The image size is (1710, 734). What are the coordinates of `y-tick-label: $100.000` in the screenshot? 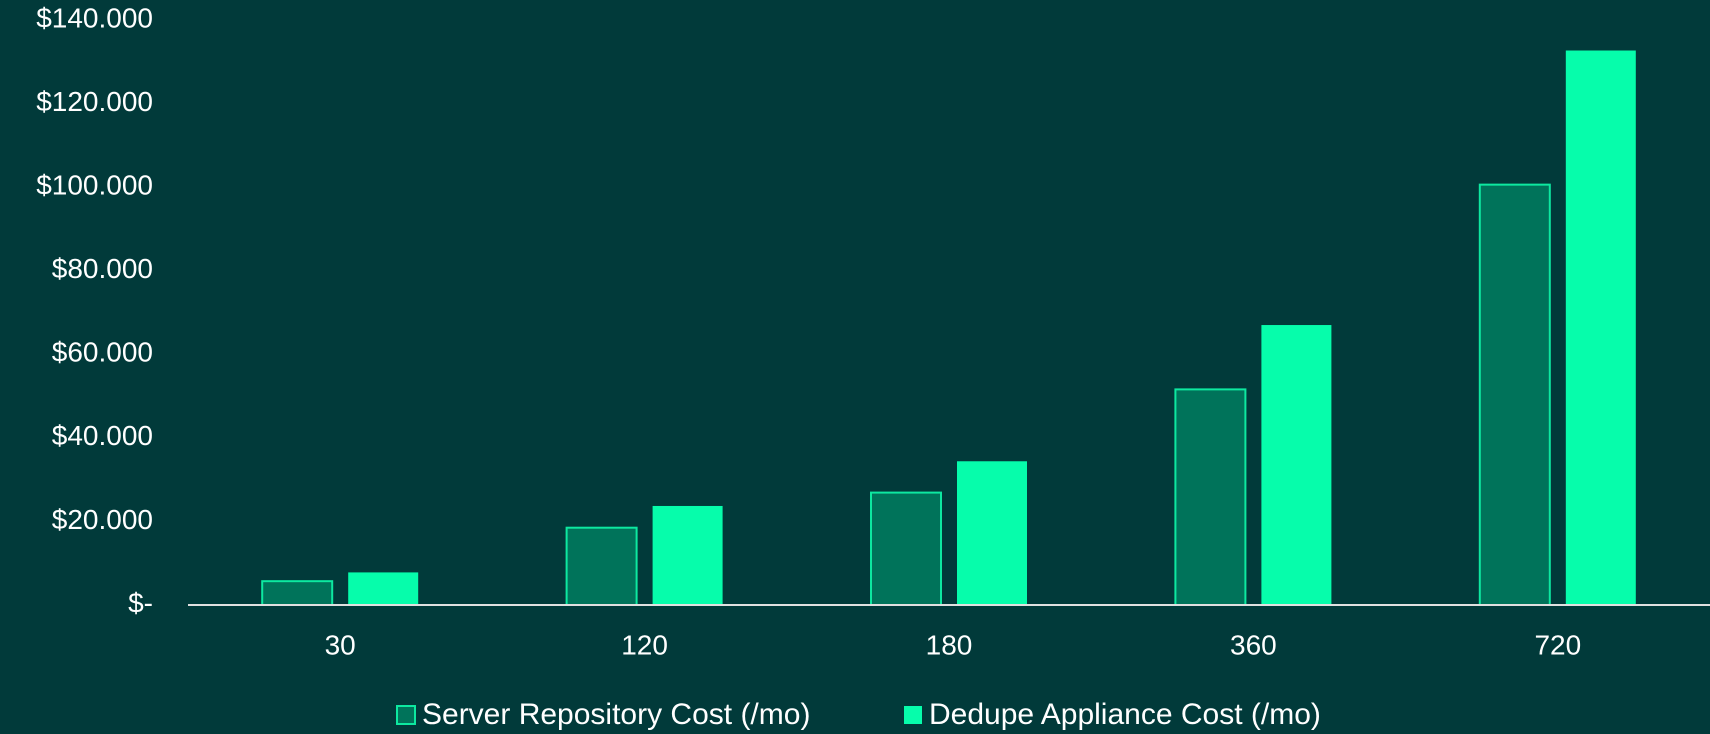 It's located at (94, 185).